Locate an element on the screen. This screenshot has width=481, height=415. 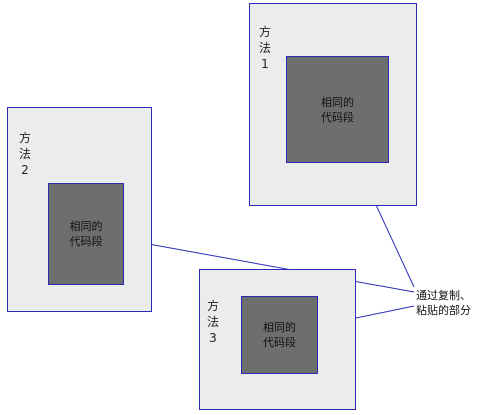
copy-paste-note: 通过复制、粘贴的部分 is located at coordinates (443, 303).